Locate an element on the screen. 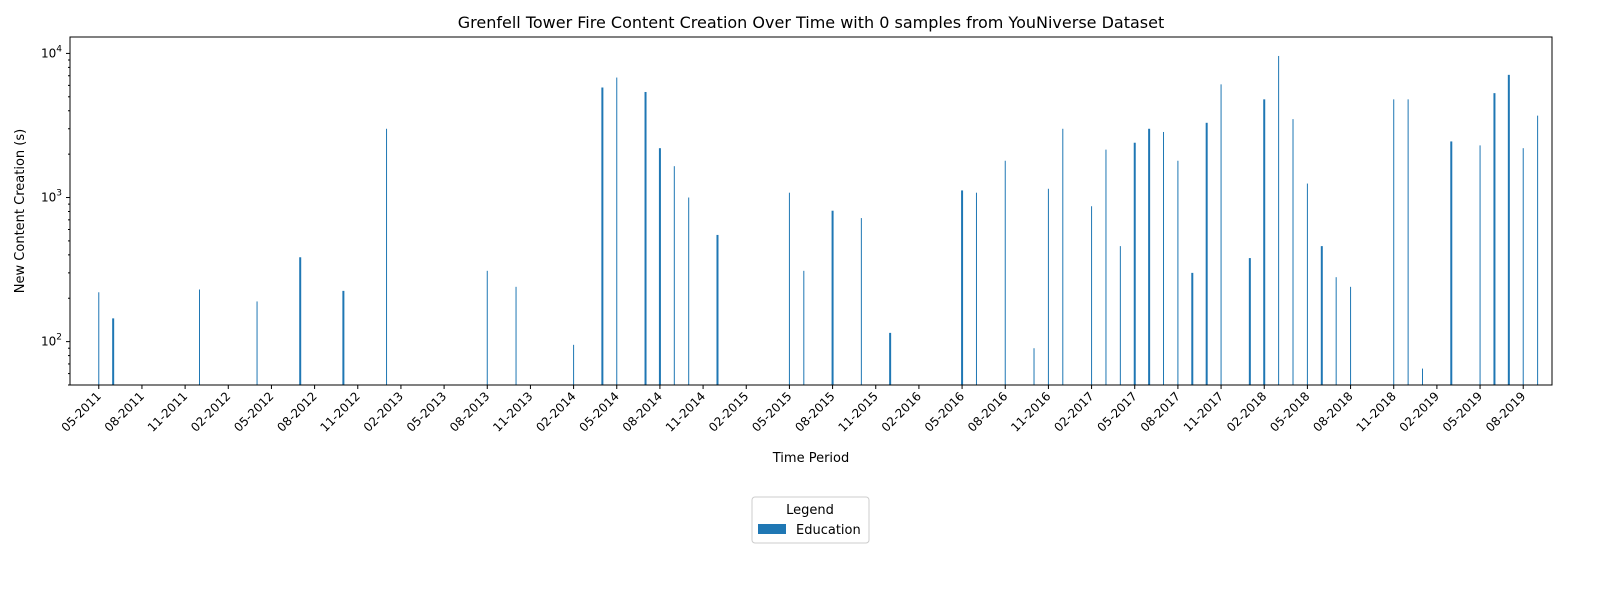 Image resolution: width=1600 pixels, height=600 pixels. x-tick-label: 11-2015 is located at coordinates (858, 411).